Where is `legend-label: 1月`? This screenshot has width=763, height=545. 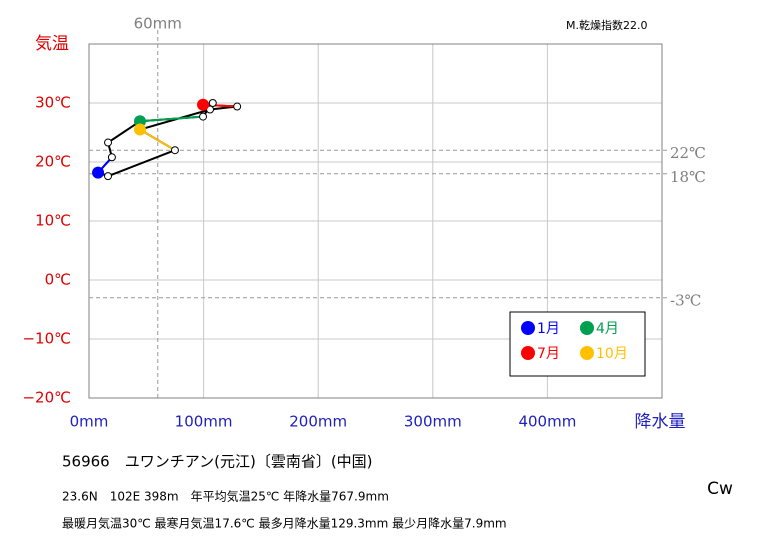
legend-label: 1月 is located at coordinates (548, 329).